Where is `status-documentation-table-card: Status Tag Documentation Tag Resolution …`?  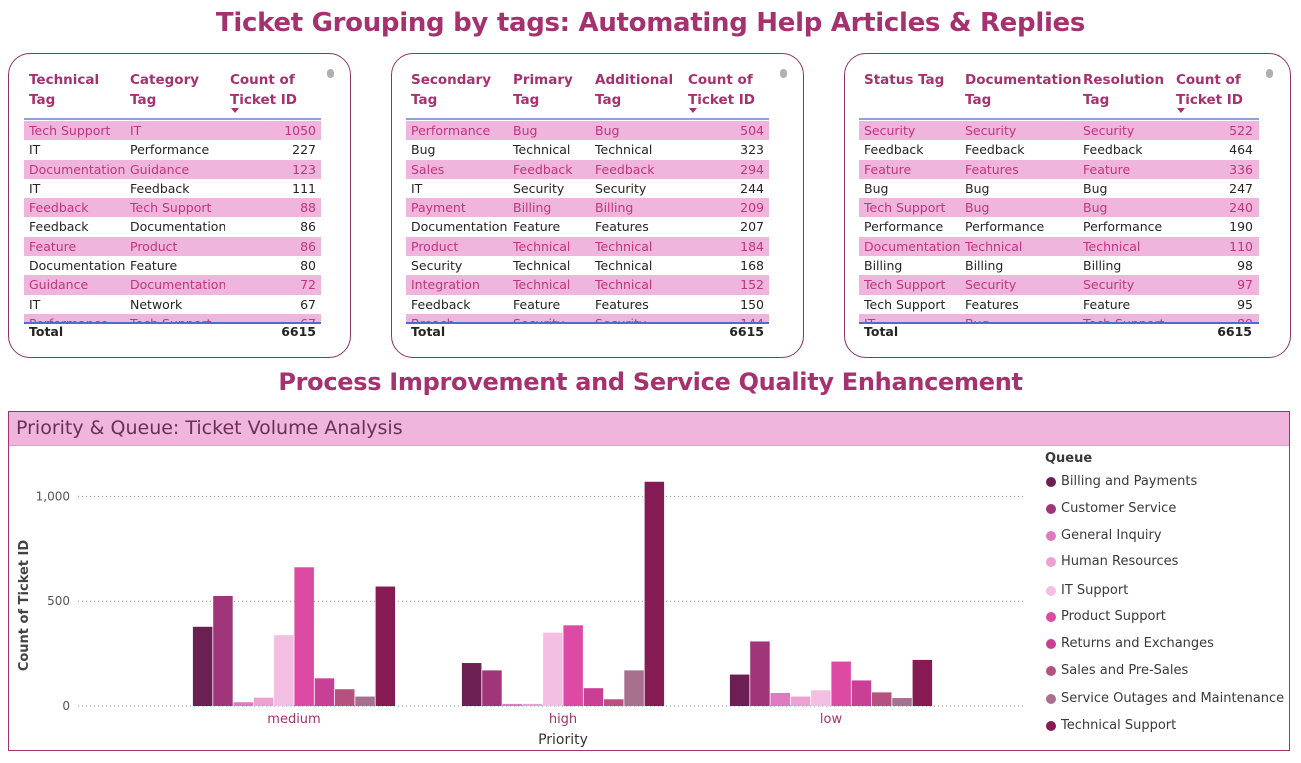 status-documentation-table-card: Status Tag Documentation Tag Resolution … is located at coordinates (1067, 205).